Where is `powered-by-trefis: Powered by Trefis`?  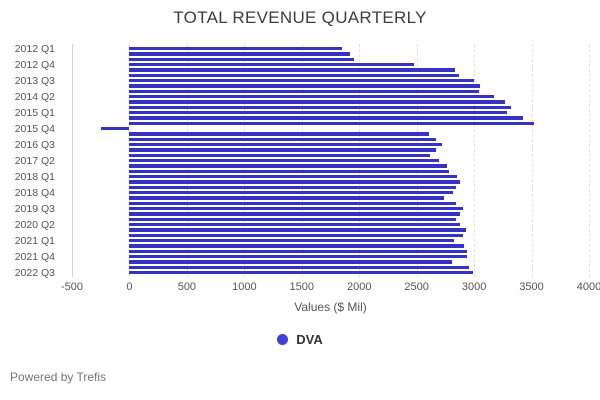 powered-by-trefis: Powered by Trefis is located at coordinates (58, 377).